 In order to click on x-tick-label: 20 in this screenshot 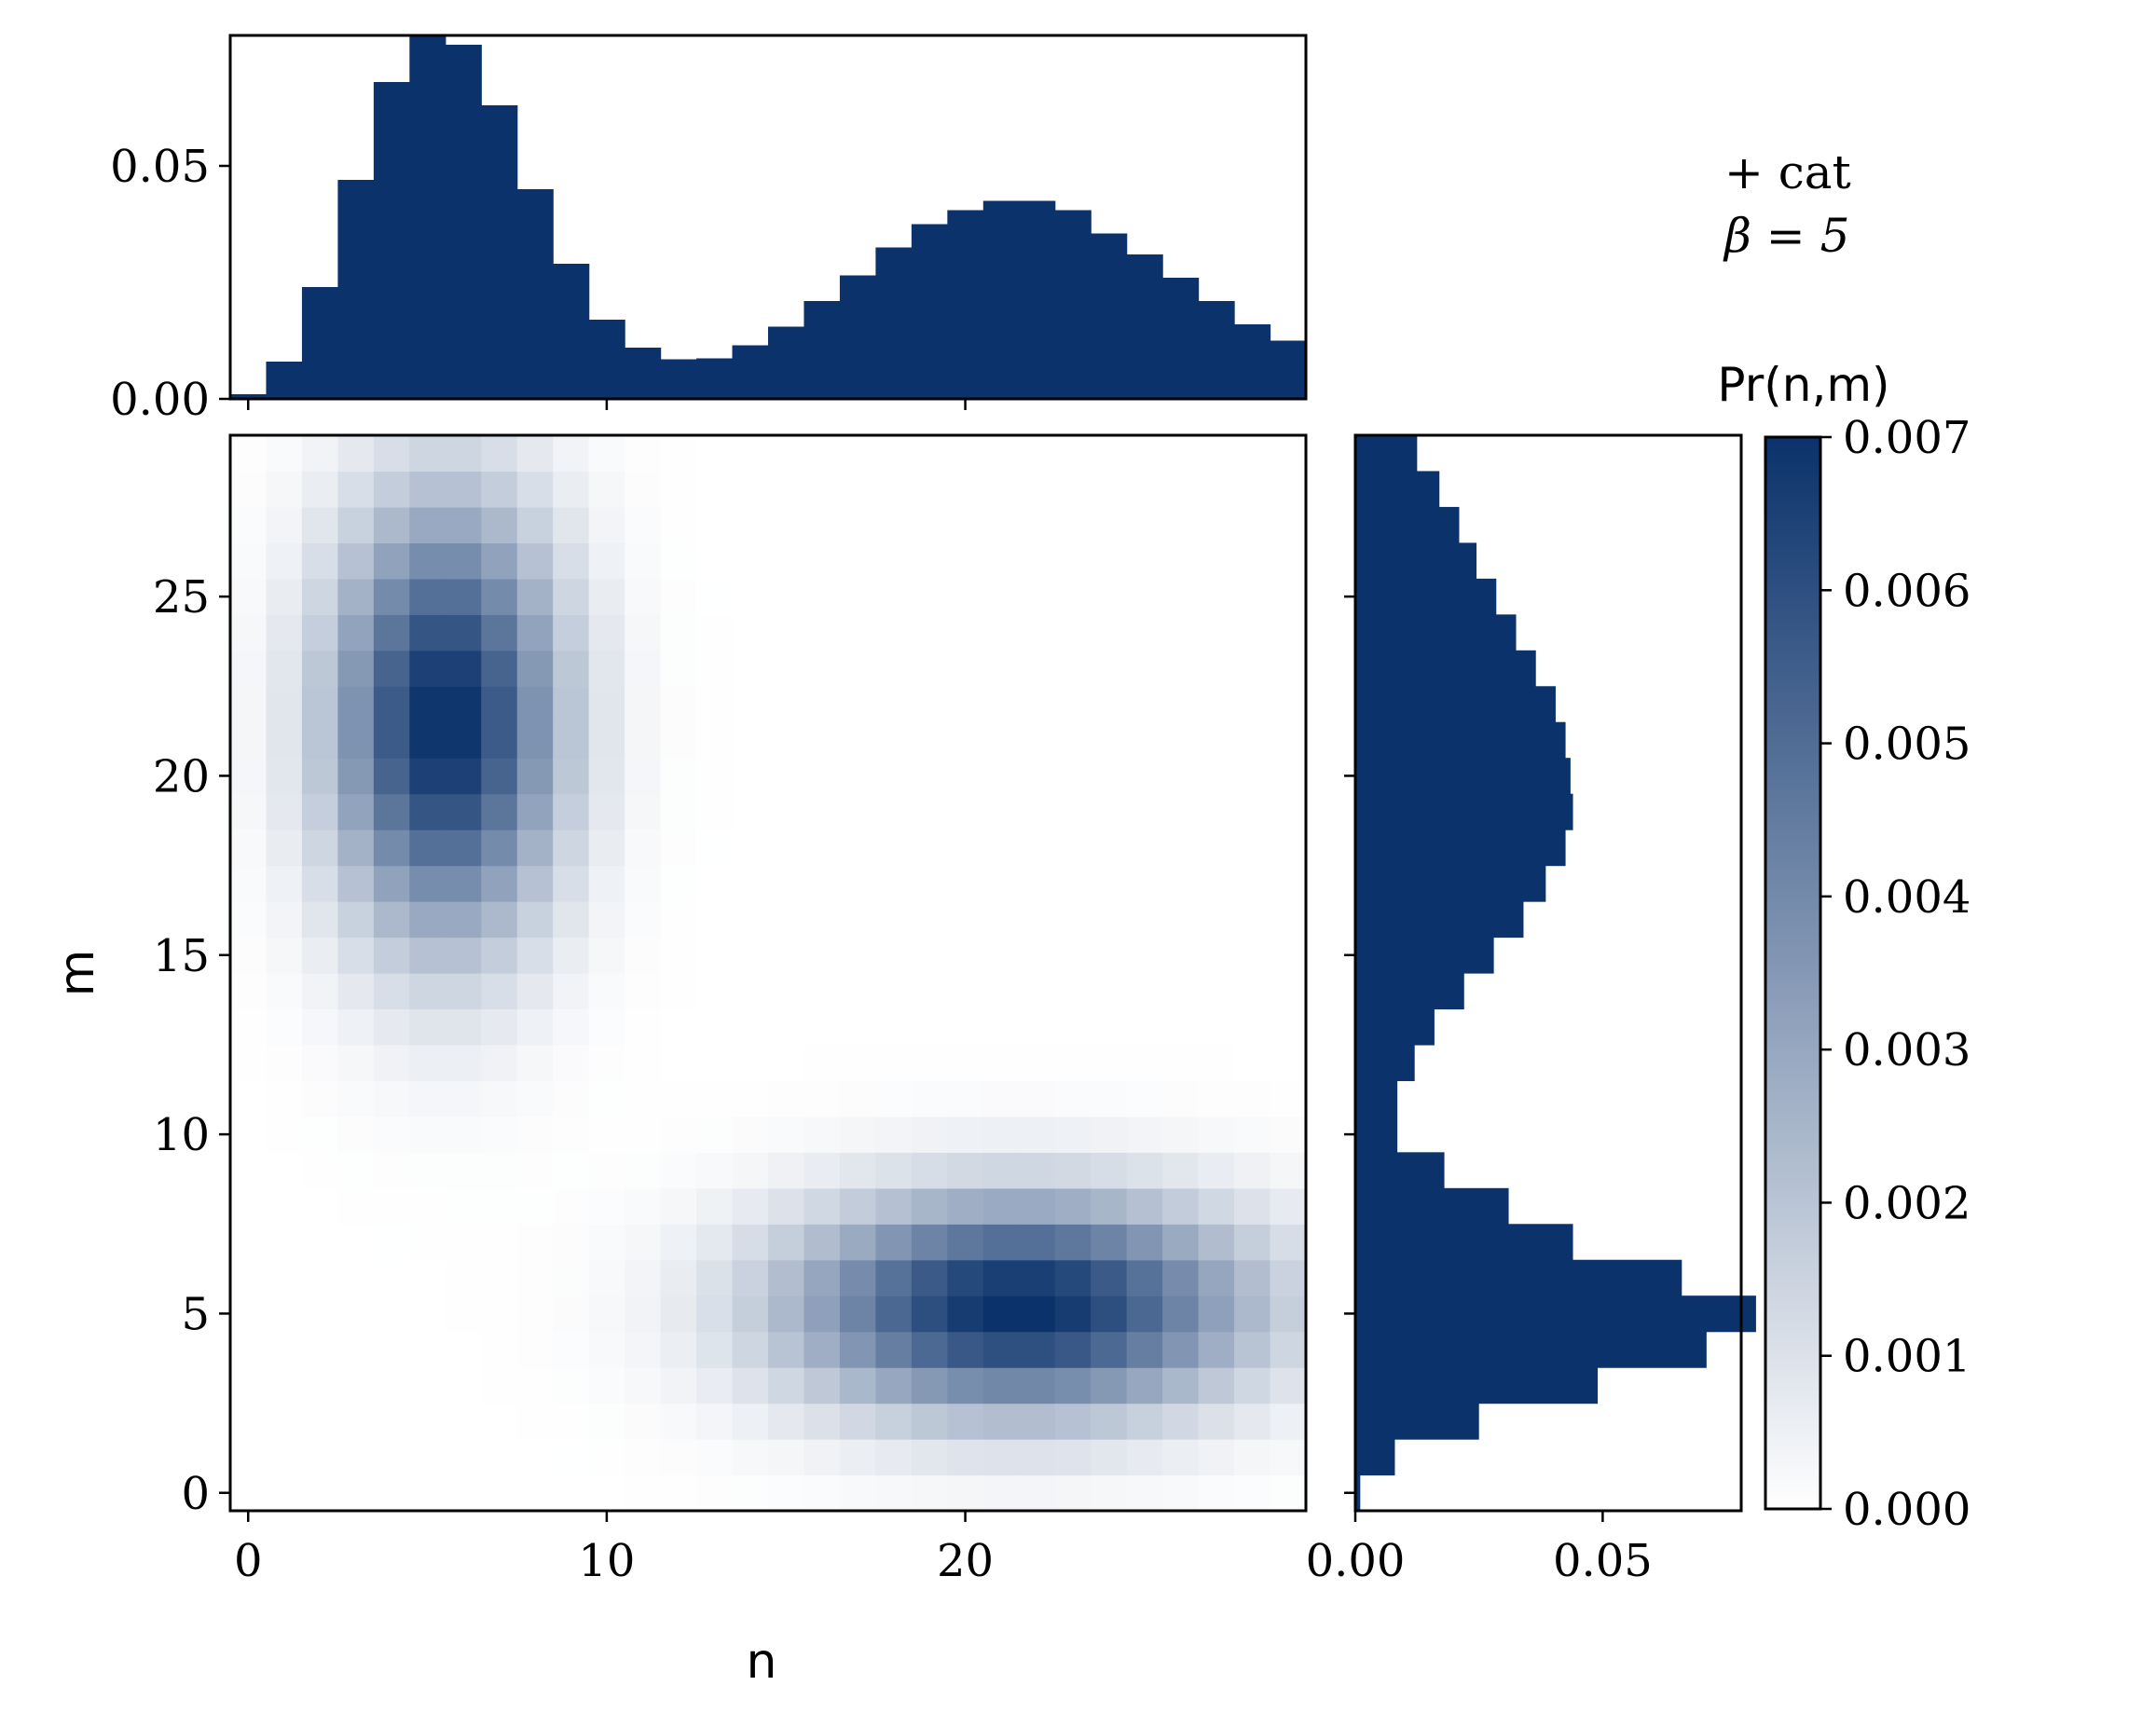, I will do `click(965, 1561)`.